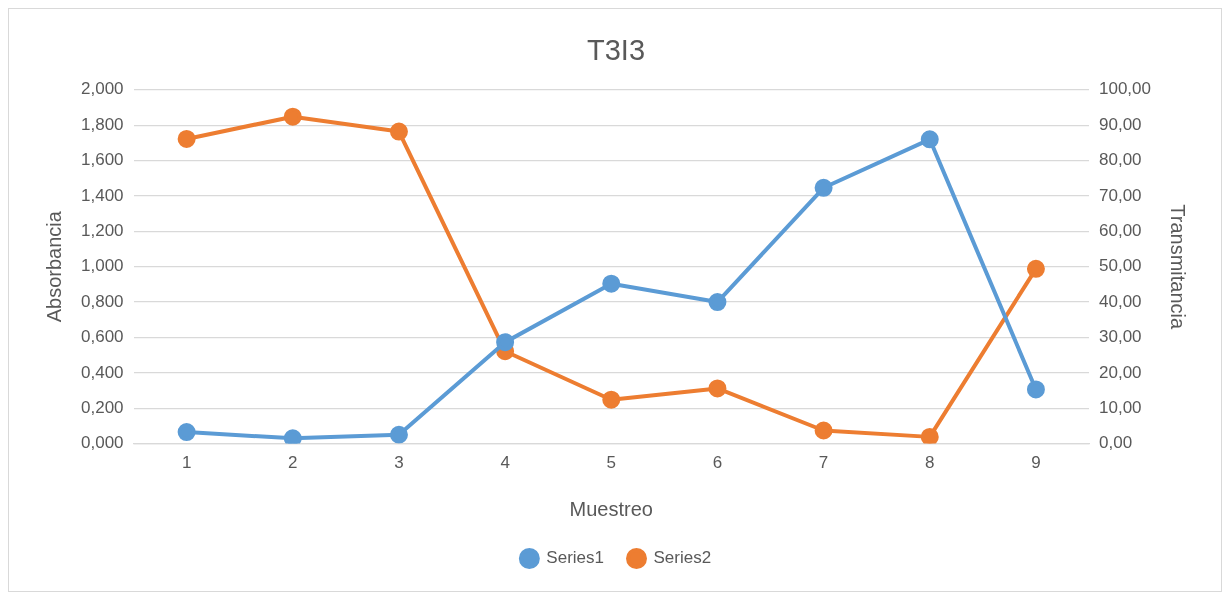 This screenshot has height=596, width=1227. What do you see at coordinates (102, 195) in the screenshot?
I see `y-tick-label: 1,400` at bounding box center [102, 195].